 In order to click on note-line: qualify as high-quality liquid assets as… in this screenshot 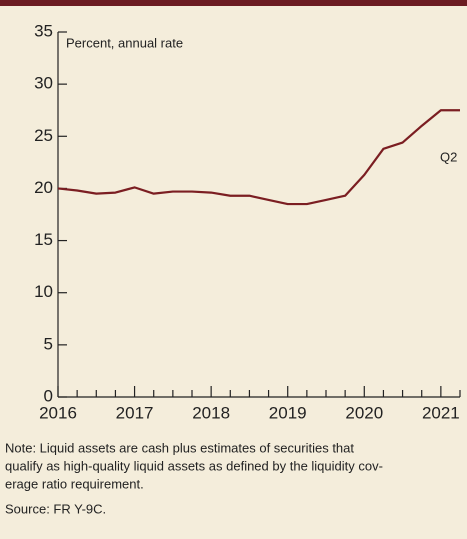, I will do `click(194, 465)`.